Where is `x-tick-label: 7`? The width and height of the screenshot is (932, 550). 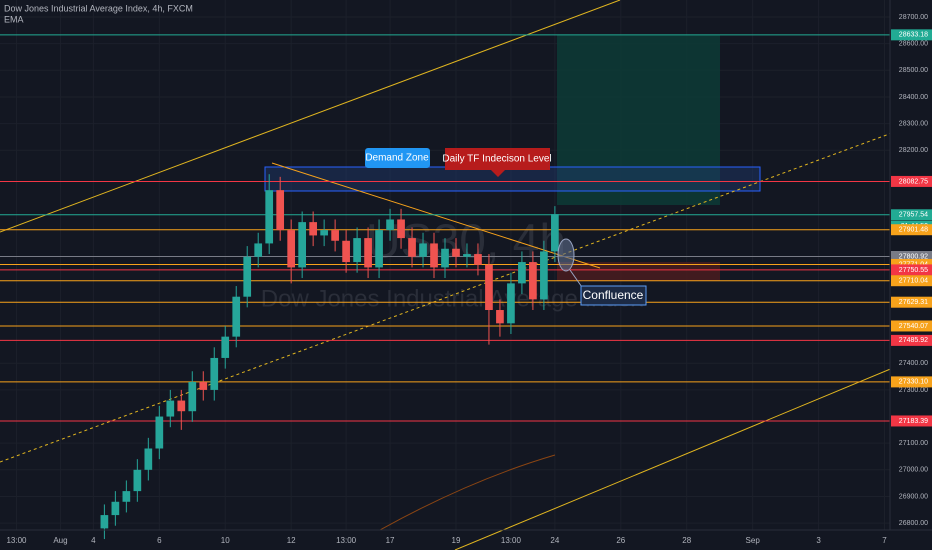 x-tick-label: 7 is located at coordinates (884, 540).